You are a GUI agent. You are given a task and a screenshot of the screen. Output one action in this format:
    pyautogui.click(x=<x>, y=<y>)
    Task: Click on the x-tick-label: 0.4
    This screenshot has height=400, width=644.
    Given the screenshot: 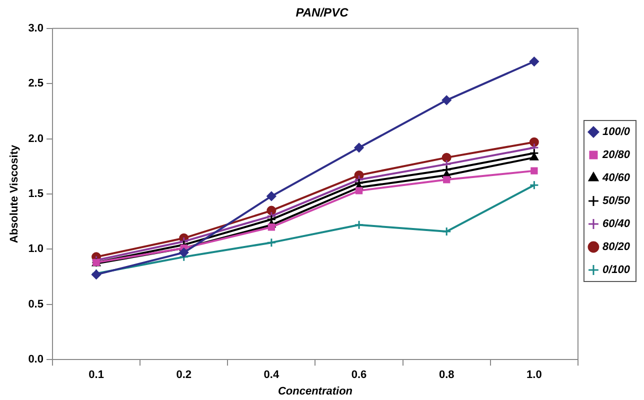 What is the action you would take?
    pyautogui.click(x=272, y=375)
    